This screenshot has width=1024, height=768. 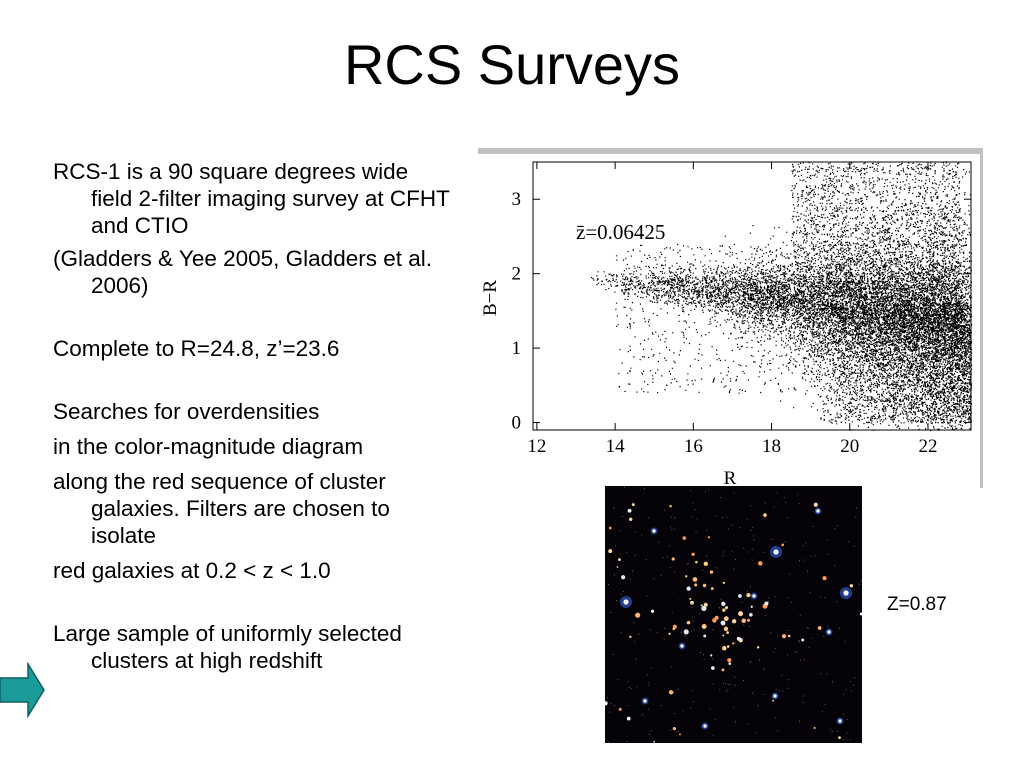 I want to click on x-tick-label: 22, so click(x=927, y=446).